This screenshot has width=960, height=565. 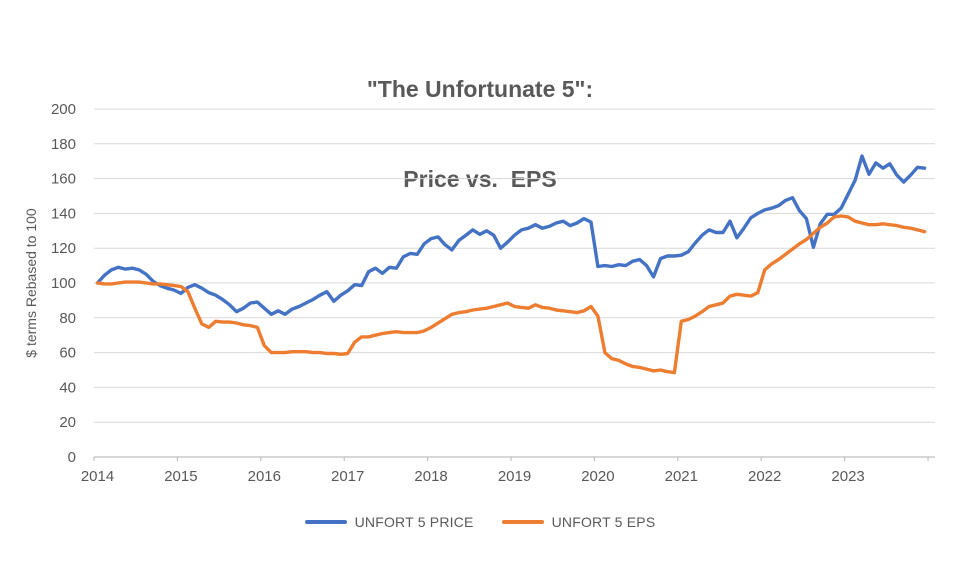 What do you see at coordinates (480, 89) in the screenshot?
I see `chart-title-line1: "The Unfortunate 5":` at bounding box center [480, 89].